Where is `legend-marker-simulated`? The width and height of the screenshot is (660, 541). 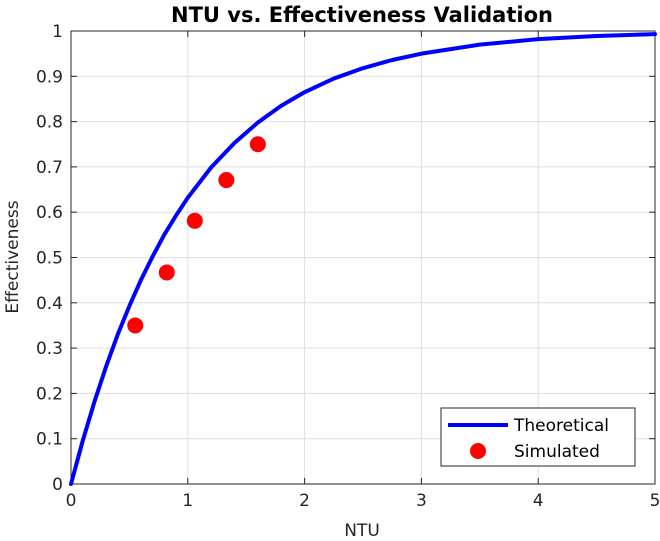 legend-marker-simulated is located at coordinates (478, 451).